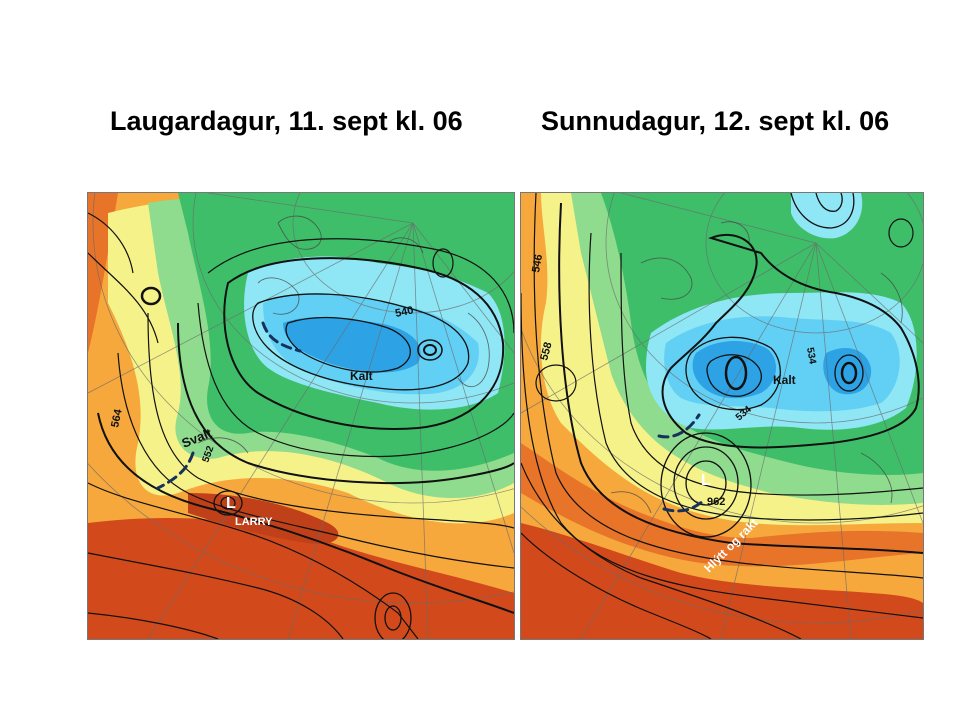 This screenshot has width=960, height=720. What do you see at coordinates (715, 121) in the screenshot?
I see `panel-title-sunday: Sunnudagur, 12. sept kl. 06` at bounding box center [715, 121].